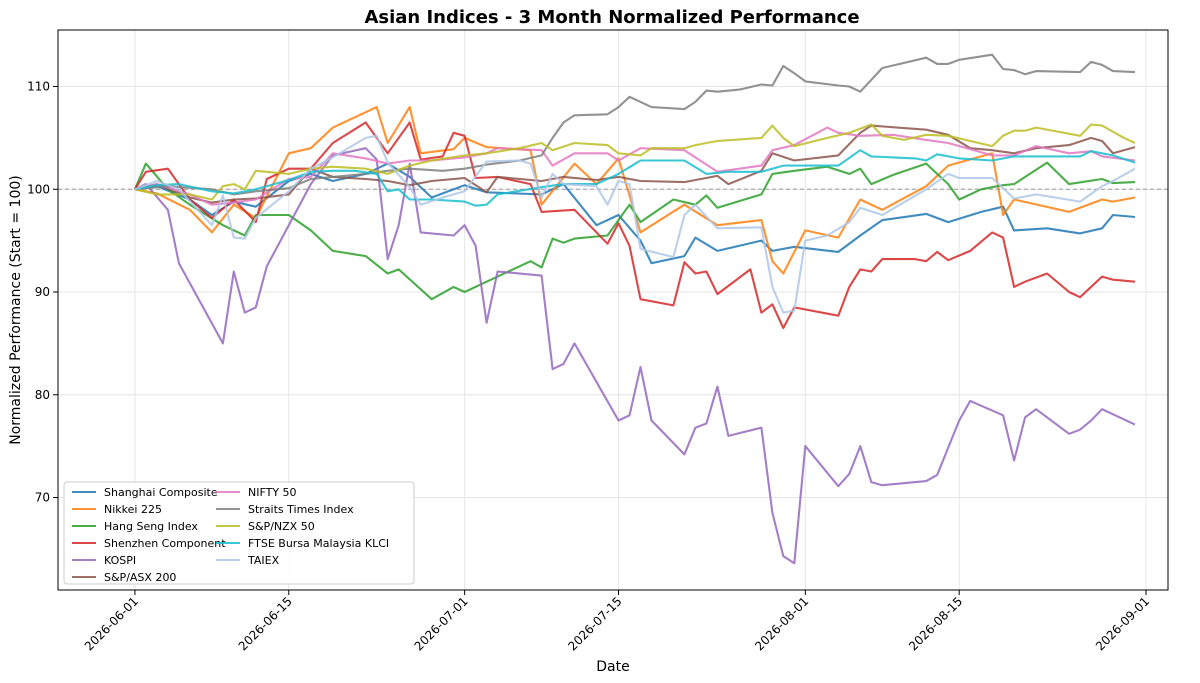 The height and width of the screenshot is (683, 1200). Describe the element at coordinates (120, 560) in the screenshot. I see `legend-label: KOSPI` at that location.